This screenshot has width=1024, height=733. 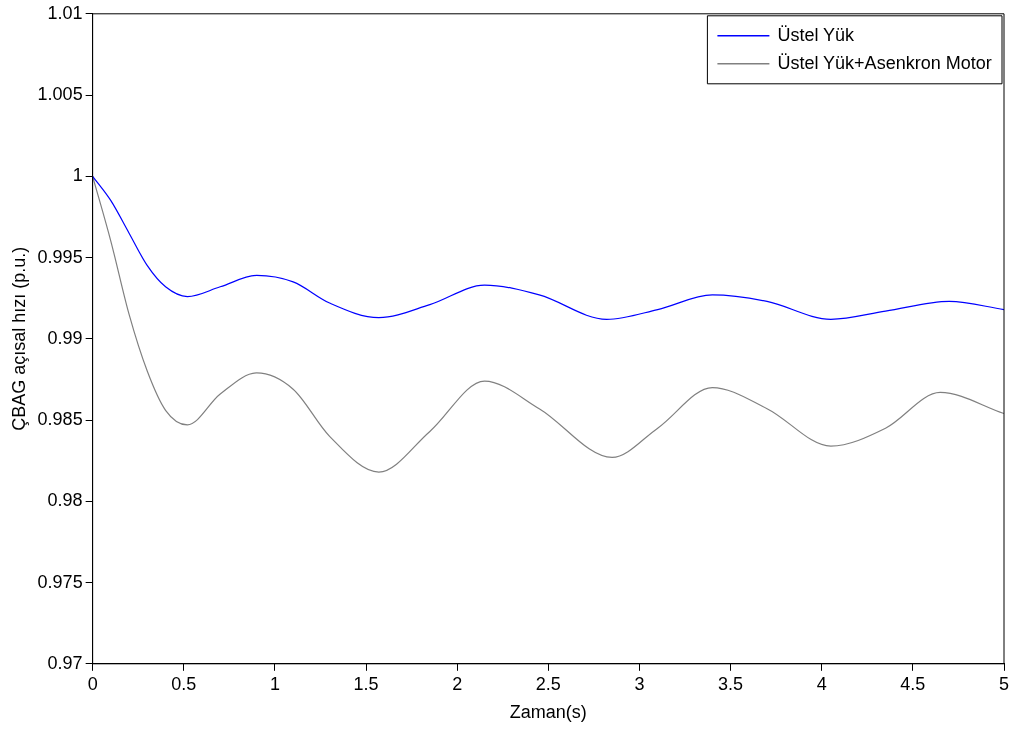 I want to click on y-tick-label: 0.98, so click(x=65, y=500).